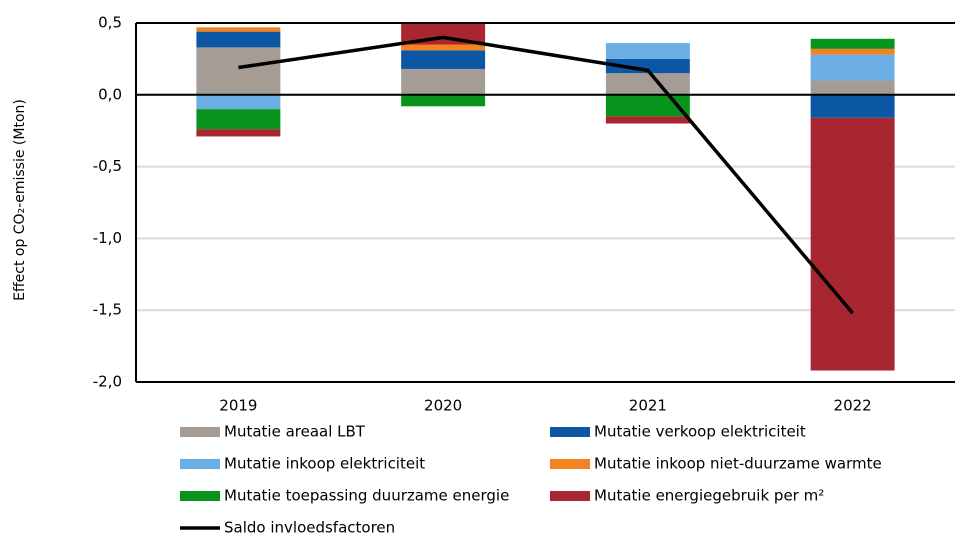  What do you see at coordinates (700, 432) in the screenshot?
I see `legend-label: Mutatie verkoop elektriciteit` at bounding box center [700, 432].